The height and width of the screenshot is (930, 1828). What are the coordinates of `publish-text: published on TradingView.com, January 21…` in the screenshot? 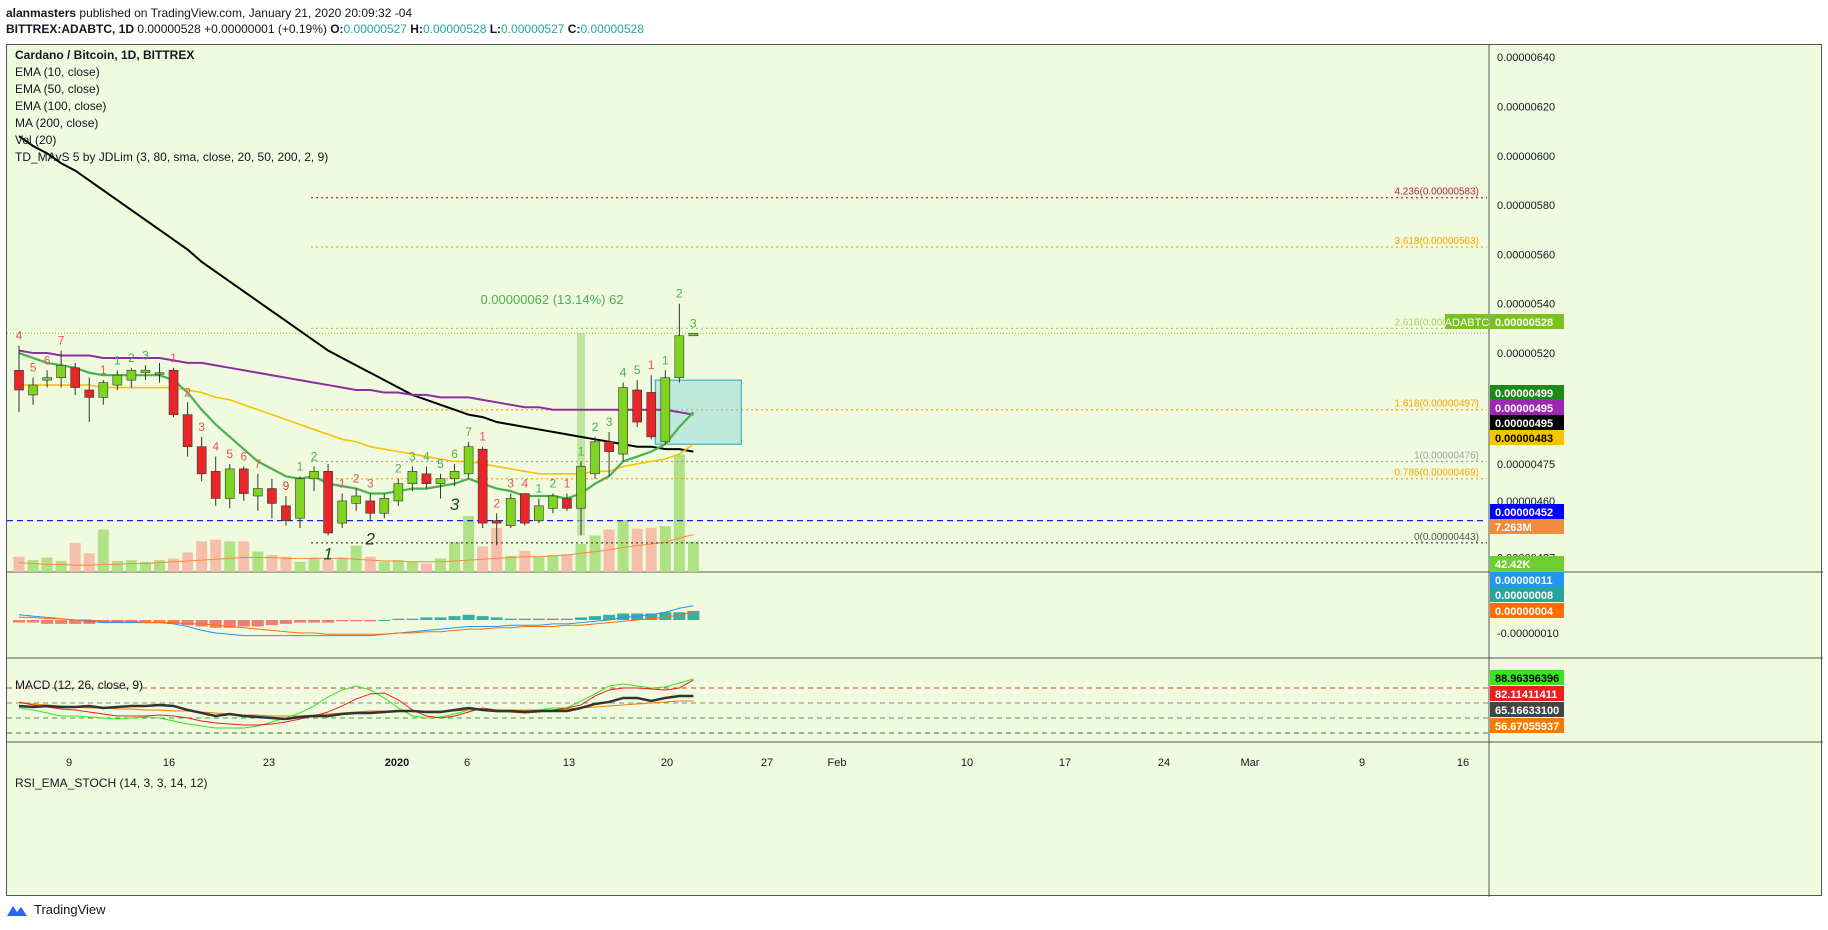 It's located at (246, 13).